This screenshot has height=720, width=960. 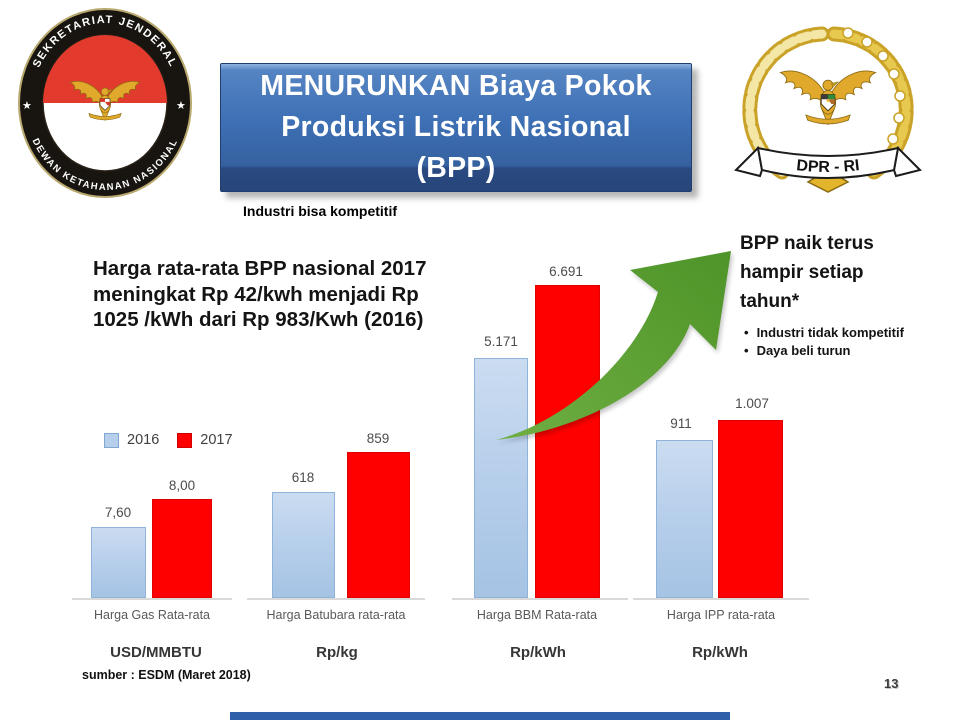 What do you see at coordinates (378, 525) in the screenshot?
I see `bar-2017-batubara` at bounding box center [378, 525].